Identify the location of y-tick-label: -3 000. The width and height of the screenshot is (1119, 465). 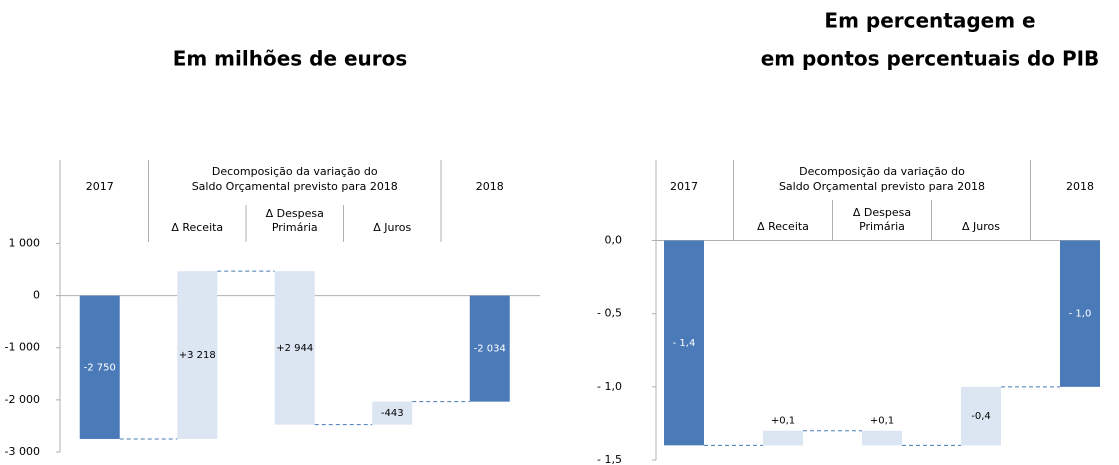
(22, 451).